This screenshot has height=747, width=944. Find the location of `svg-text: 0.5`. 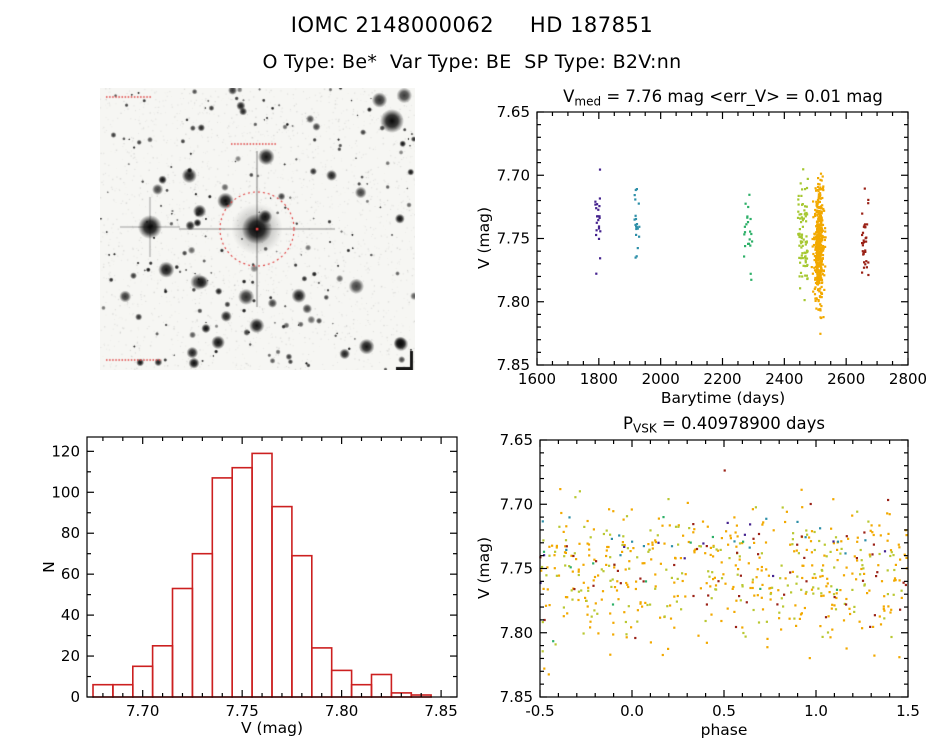

svg-text: 0.5 is located at coordinates (724, 711).